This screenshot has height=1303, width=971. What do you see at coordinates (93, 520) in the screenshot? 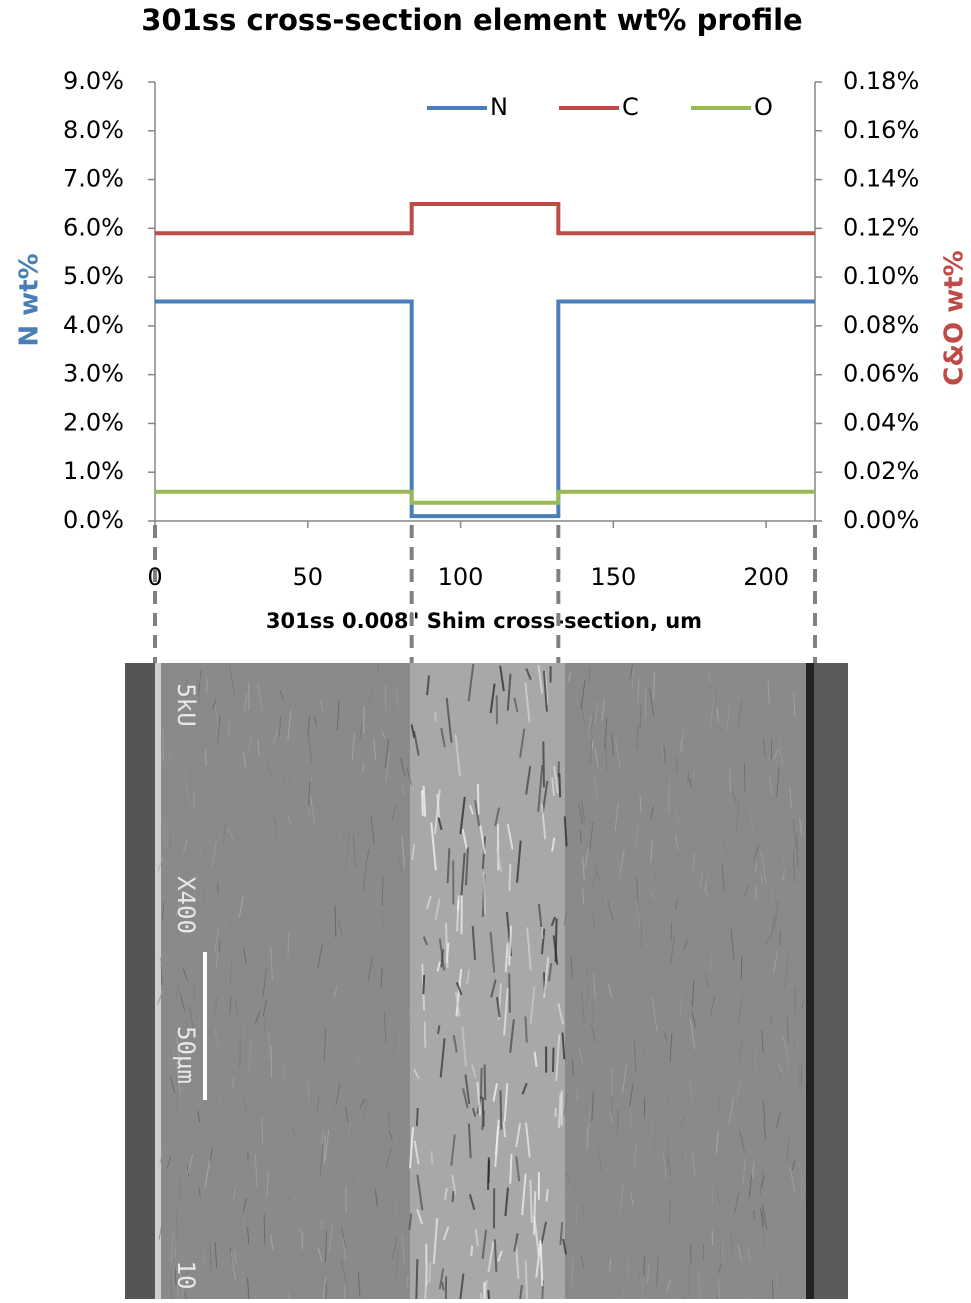
I see `y-tick-label: 0.0%` at bounding box center [93, 520].